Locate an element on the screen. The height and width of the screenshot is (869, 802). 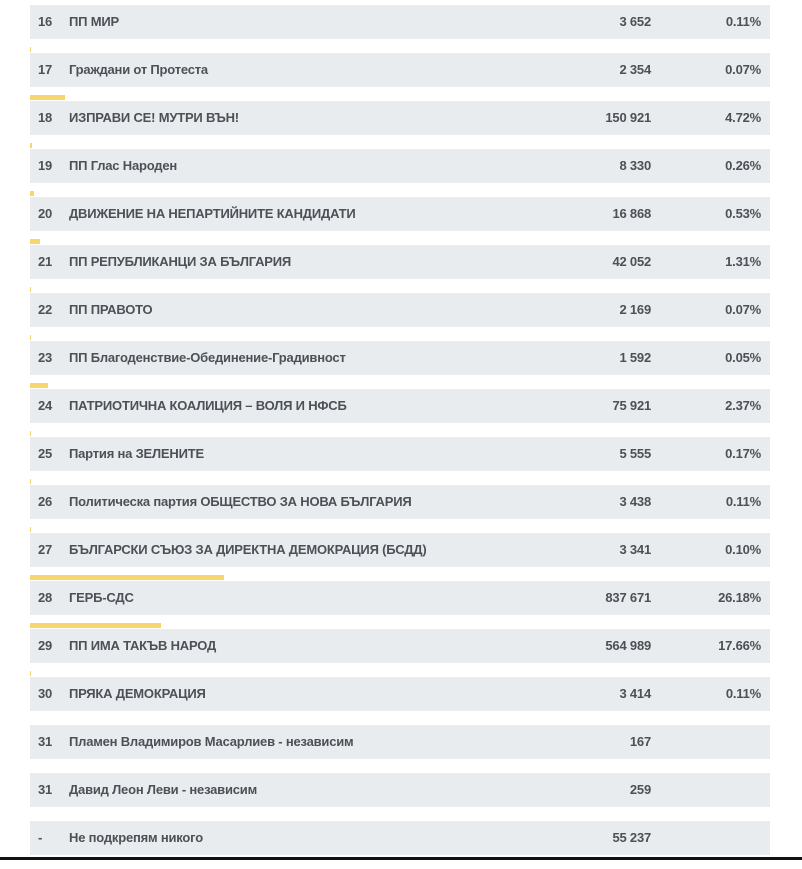
party-name: ПРЯКА ДЕМОКРАЦИЯ is located at coordinates (137, 694).